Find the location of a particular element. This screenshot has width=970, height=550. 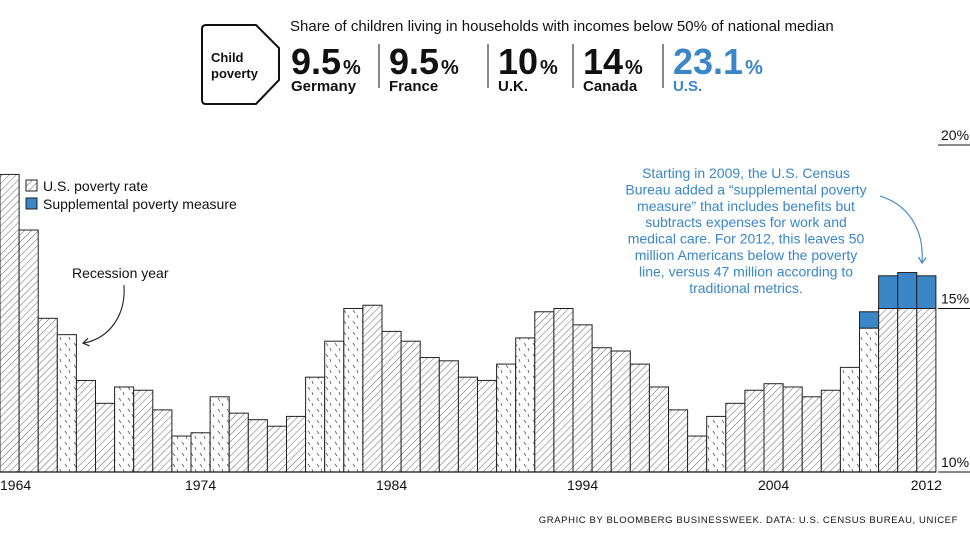

note-line-1: Bureau added a “supplemental poverty is located at coordinates (745, 189).